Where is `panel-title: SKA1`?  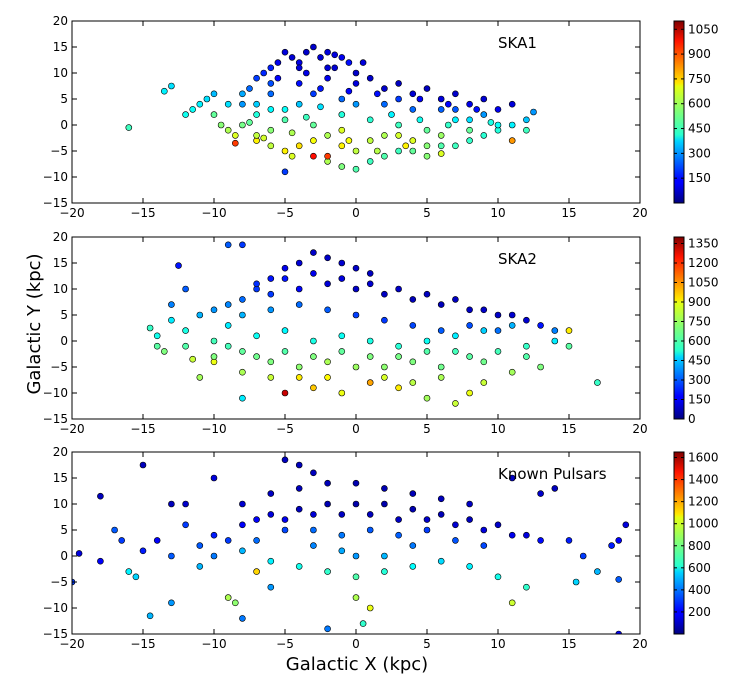
panel-title: SKA1 is located at coordinates (517, 43).